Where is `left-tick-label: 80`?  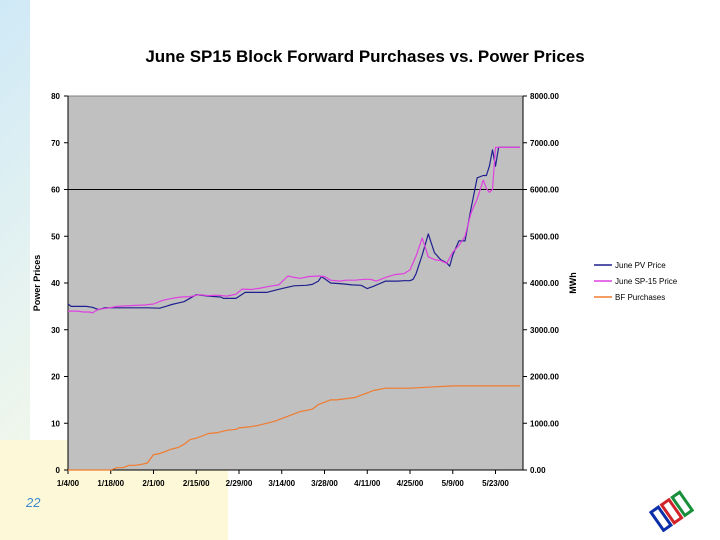 left-tick-label: 80 is located at coordinates (55, 96).